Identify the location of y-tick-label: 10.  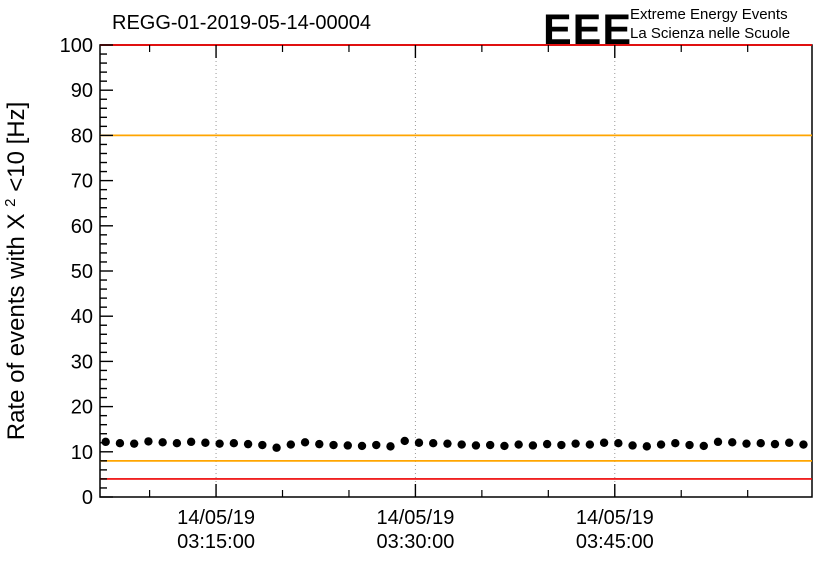
(82, 453).